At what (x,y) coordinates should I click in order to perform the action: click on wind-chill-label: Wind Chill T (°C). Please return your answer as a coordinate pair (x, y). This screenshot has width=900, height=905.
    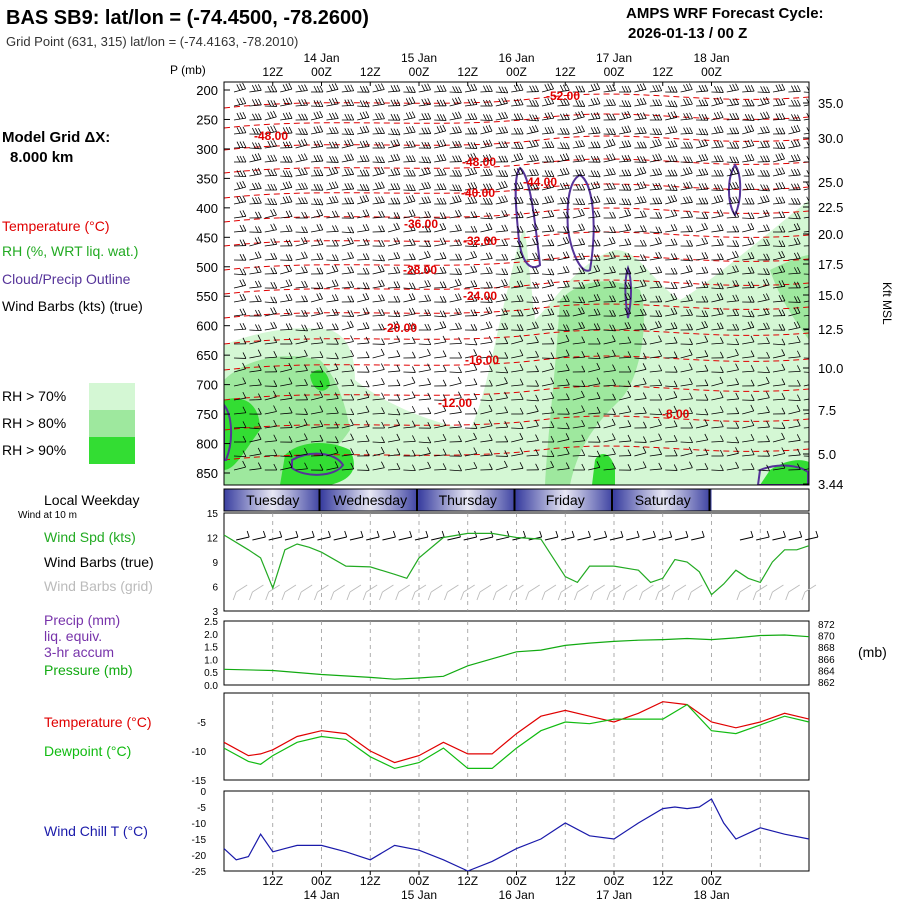
    Looking at the image, I should click on (96, 831).